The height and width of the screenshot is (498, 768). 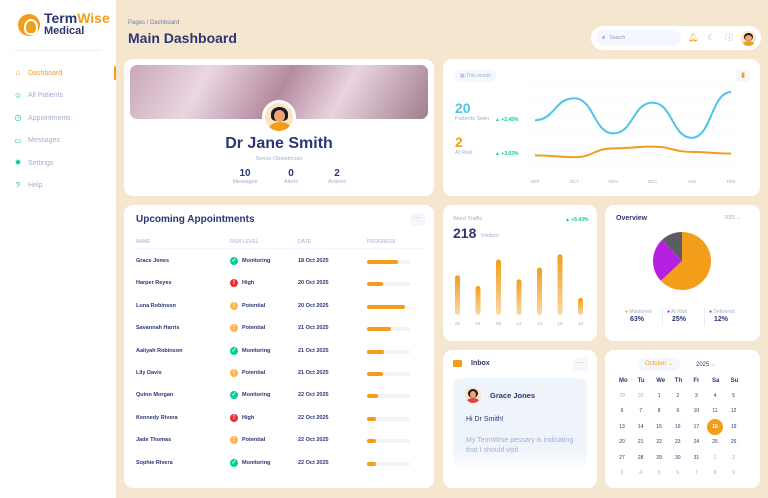 What do you see at coordinates (156, 305) in the screenshot?
I see `patient-name: Luna Robinson` at bounding box center [156, 305].